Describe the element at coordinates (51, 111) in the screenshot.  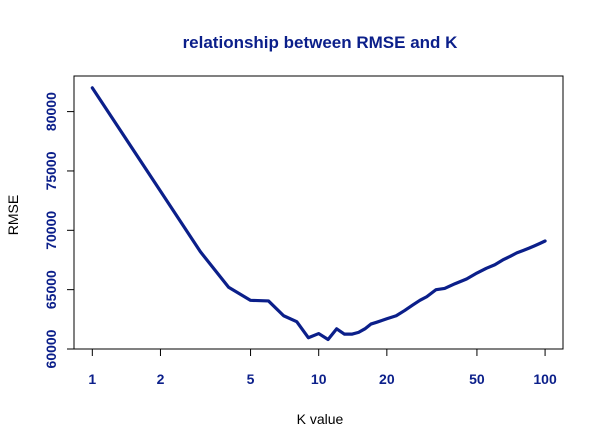
I see `y-tick-label: 80000` at that location.